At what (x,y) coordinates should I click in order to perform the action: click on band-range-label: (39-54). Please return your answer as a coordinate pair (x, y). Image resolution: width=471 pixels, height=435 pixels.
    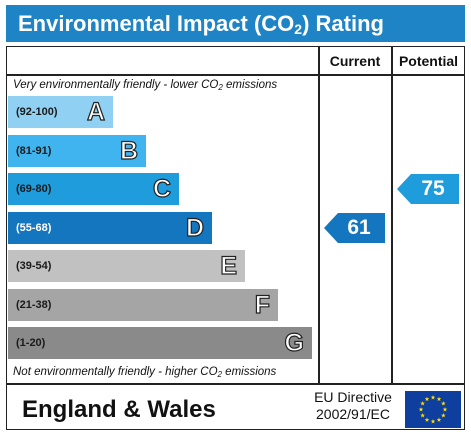
    Looking at the image, I should click on (34, 266).